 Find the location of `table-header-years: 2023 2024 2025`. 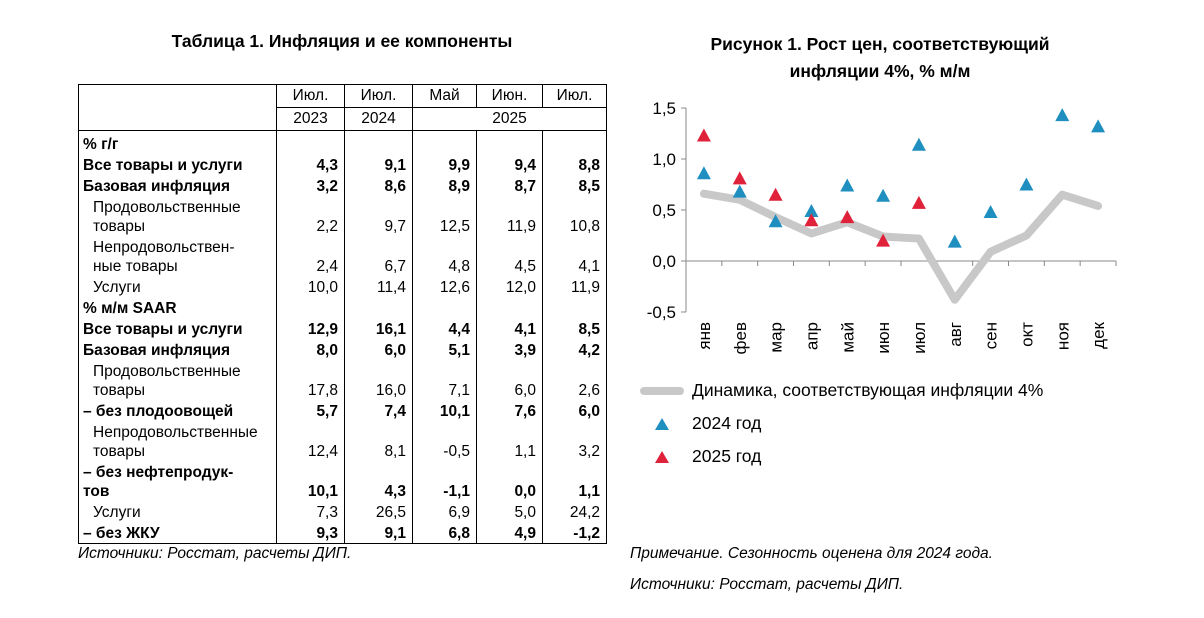

table-header-years: 2023 2024 2025 is located at coordinates (343, 119).